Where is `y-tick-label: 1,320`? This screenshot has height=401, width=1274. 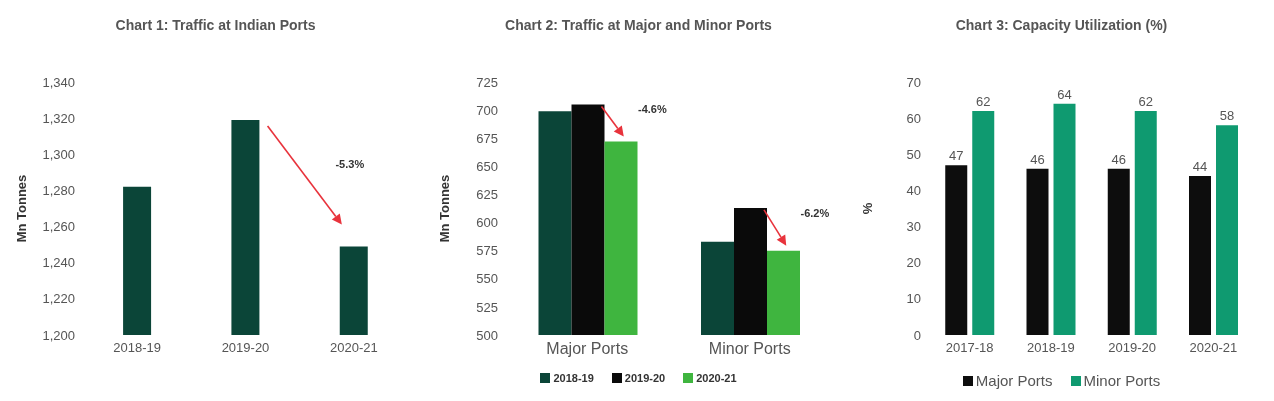
y-tick-label: 1,320 is located at coordinates (58, 118).